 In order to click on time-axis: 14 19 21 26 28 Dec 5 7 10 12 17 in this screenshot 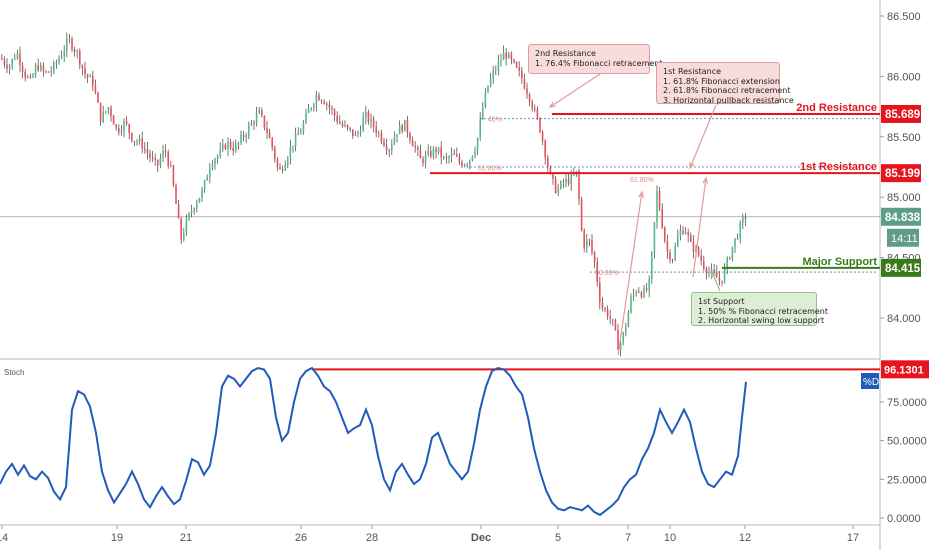, I will do `click(429, 534)`.